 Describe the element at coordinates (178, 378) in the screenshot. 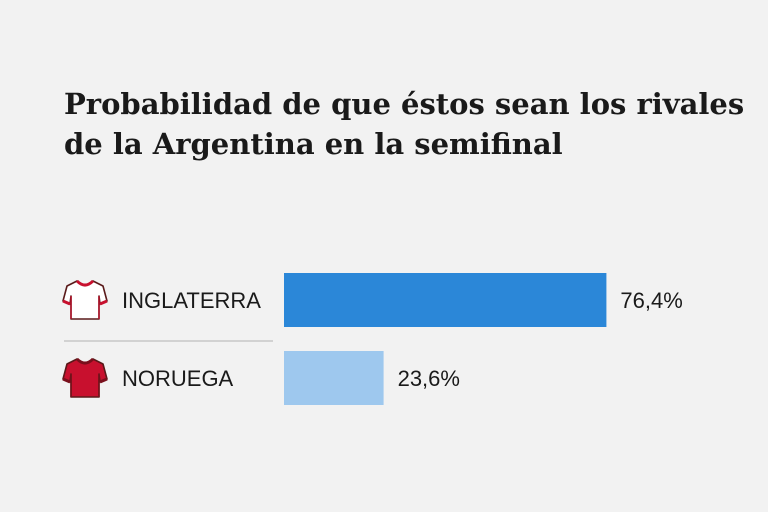

I see `category-label: NORUEGA` at that location.